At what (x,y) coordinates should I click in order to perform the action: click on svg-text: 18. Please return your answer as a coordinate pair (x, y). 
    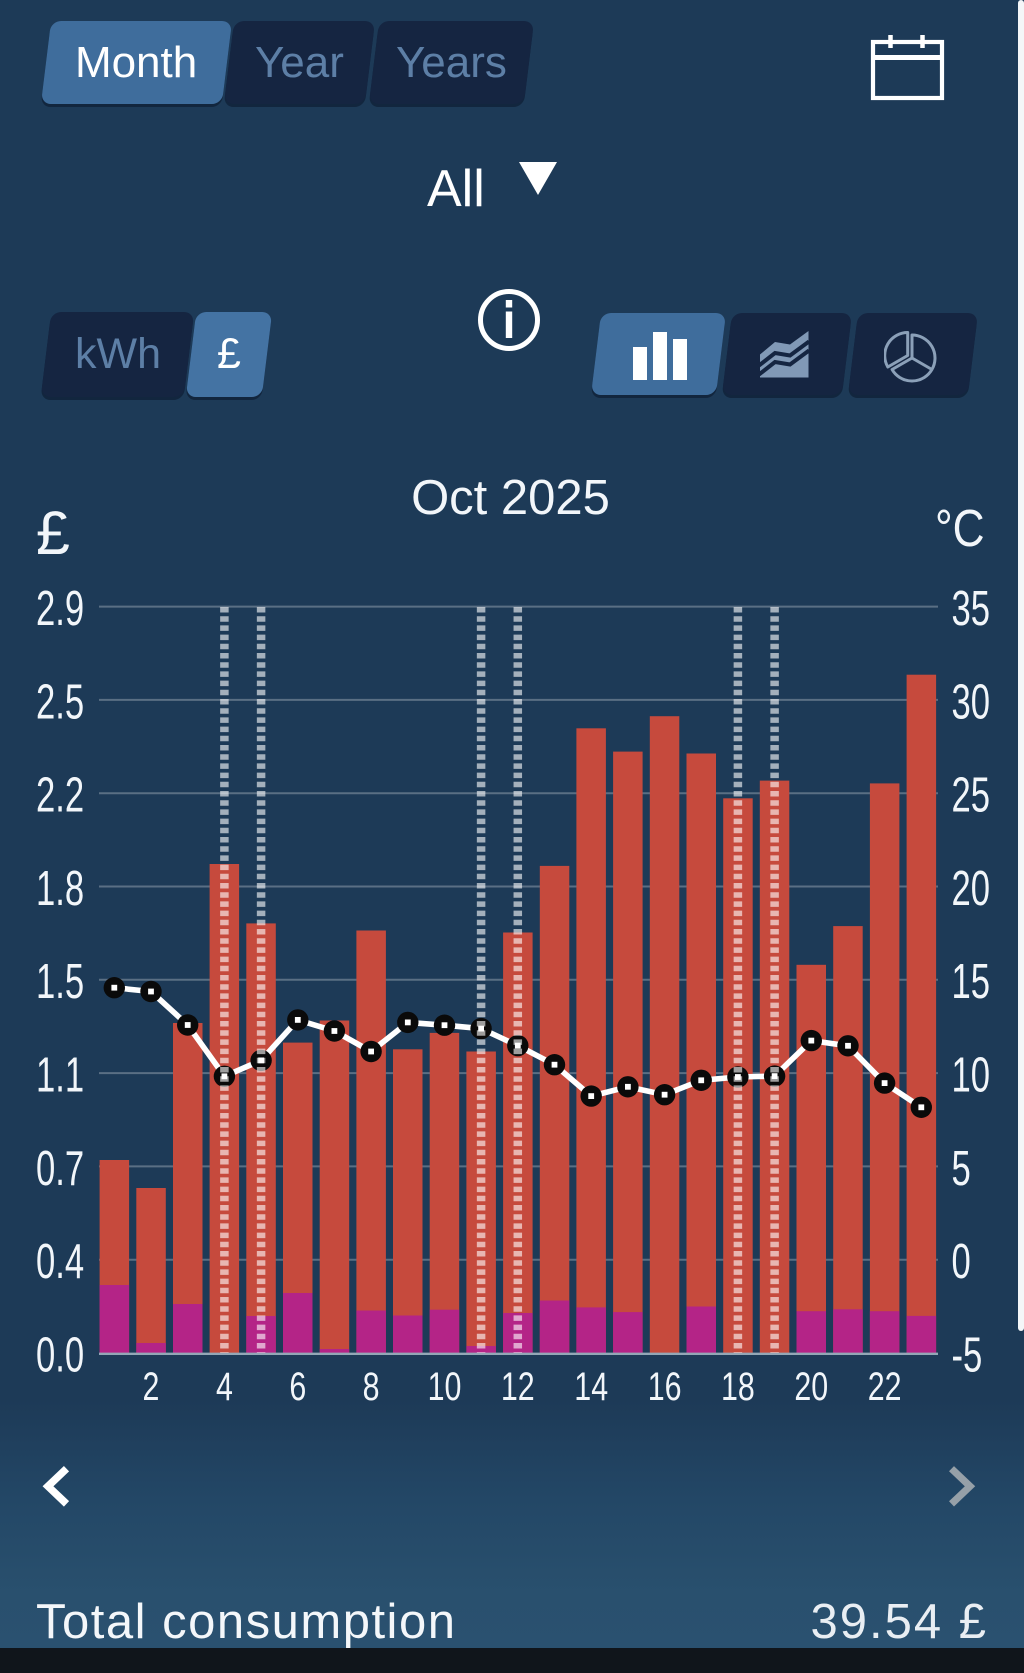
    Looking at the image, I should click on (738, 1386).